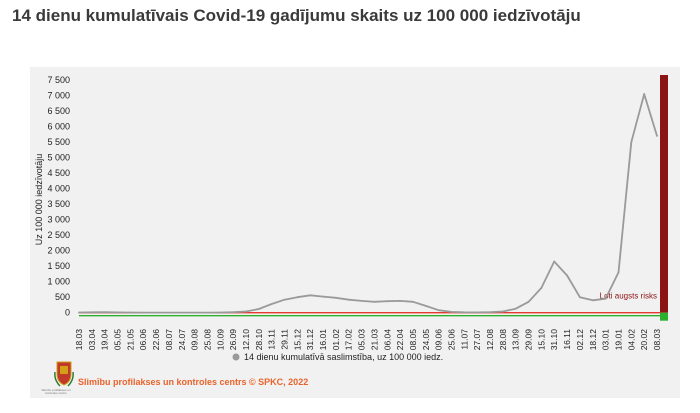  I want to click on x-tick-label: 28.08, so click(503, 340).